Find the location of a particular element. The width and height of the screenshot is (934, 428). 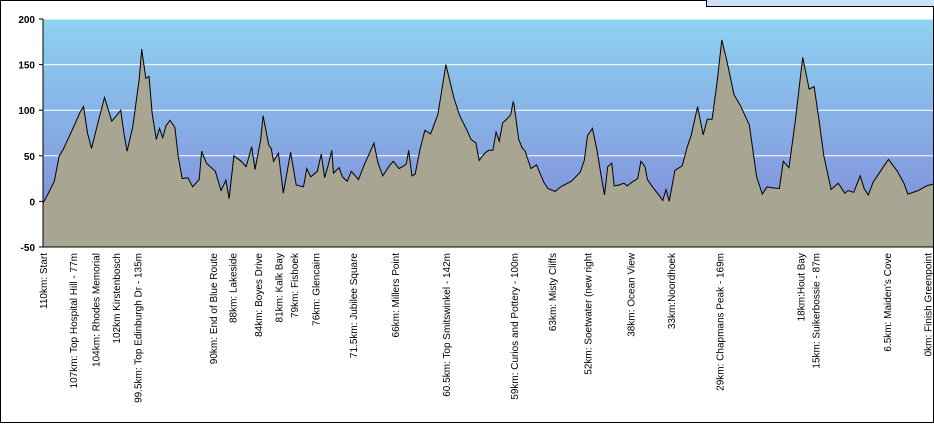

route-marker-label: 6.5km: Maiden's Cove is located at coordinates (888, 302).